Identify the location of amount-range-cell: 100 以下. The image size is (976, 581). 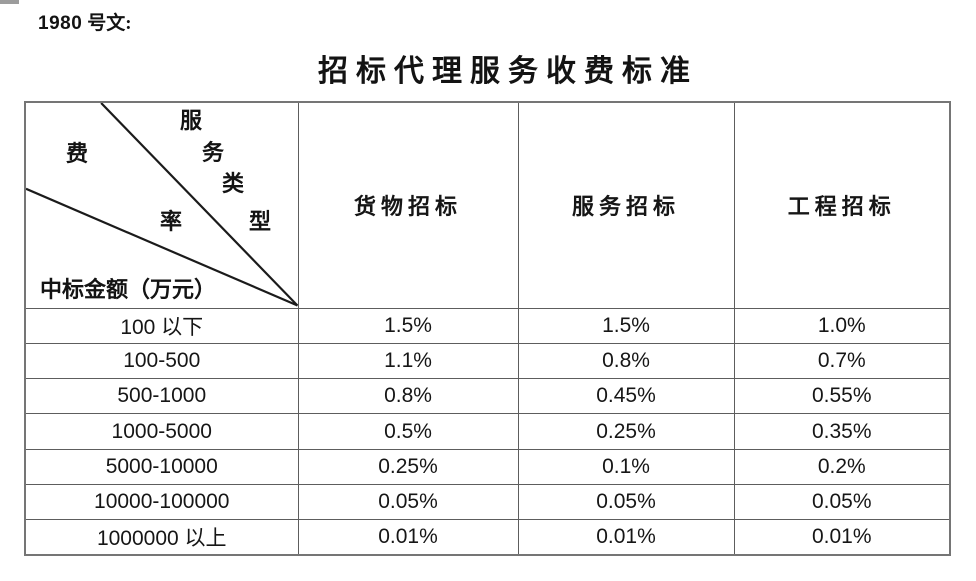
(161, 325).